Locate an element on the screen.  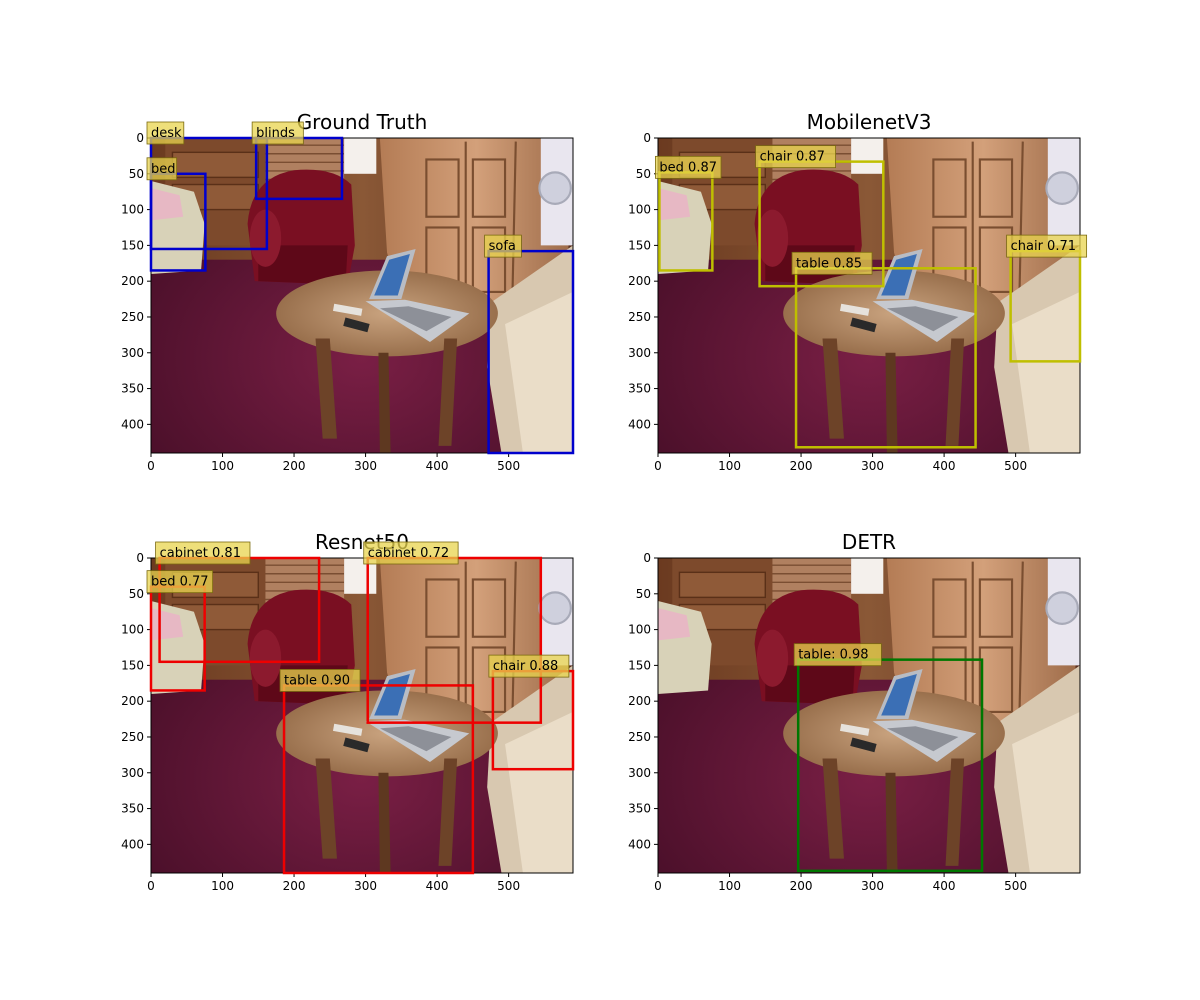
detection-label: blinds is located at coordinates (275, 133).